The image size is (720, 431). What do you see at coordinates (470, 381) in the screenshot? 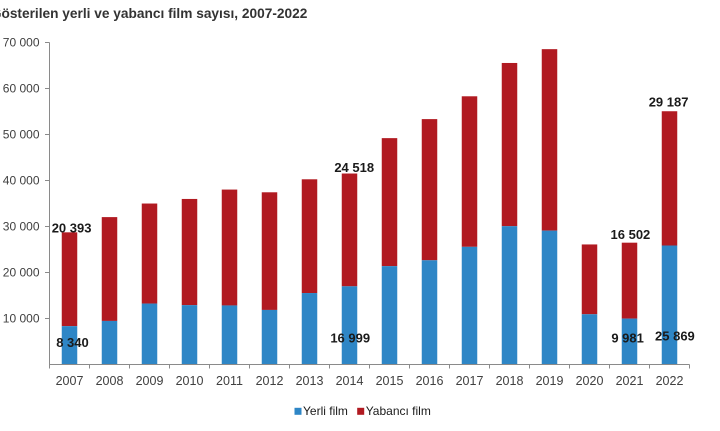
I see `svg-text: 2017` at bounding box center [470, 381].